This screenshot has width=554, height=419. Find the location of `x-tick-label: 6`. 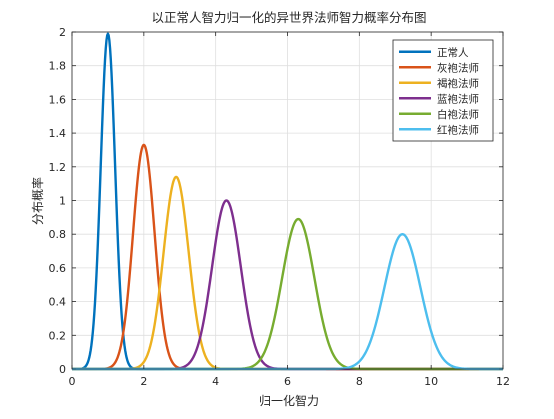

x-tick-label: 6 is located at coordinates (287, 381).